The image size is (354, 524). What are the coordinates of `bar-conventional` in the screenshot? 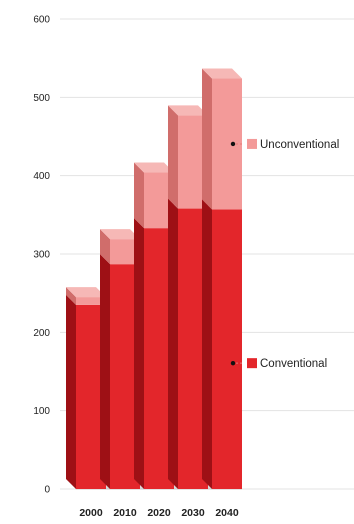 It's located at (227, 349).